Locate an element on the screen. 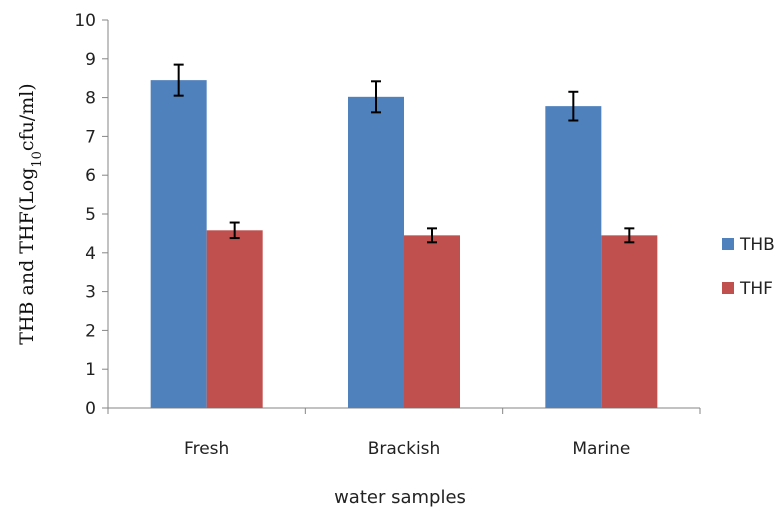 The height and width of the screenshot is (512, 780). y-tick-label: 7 is located at coordinates (90, 137).